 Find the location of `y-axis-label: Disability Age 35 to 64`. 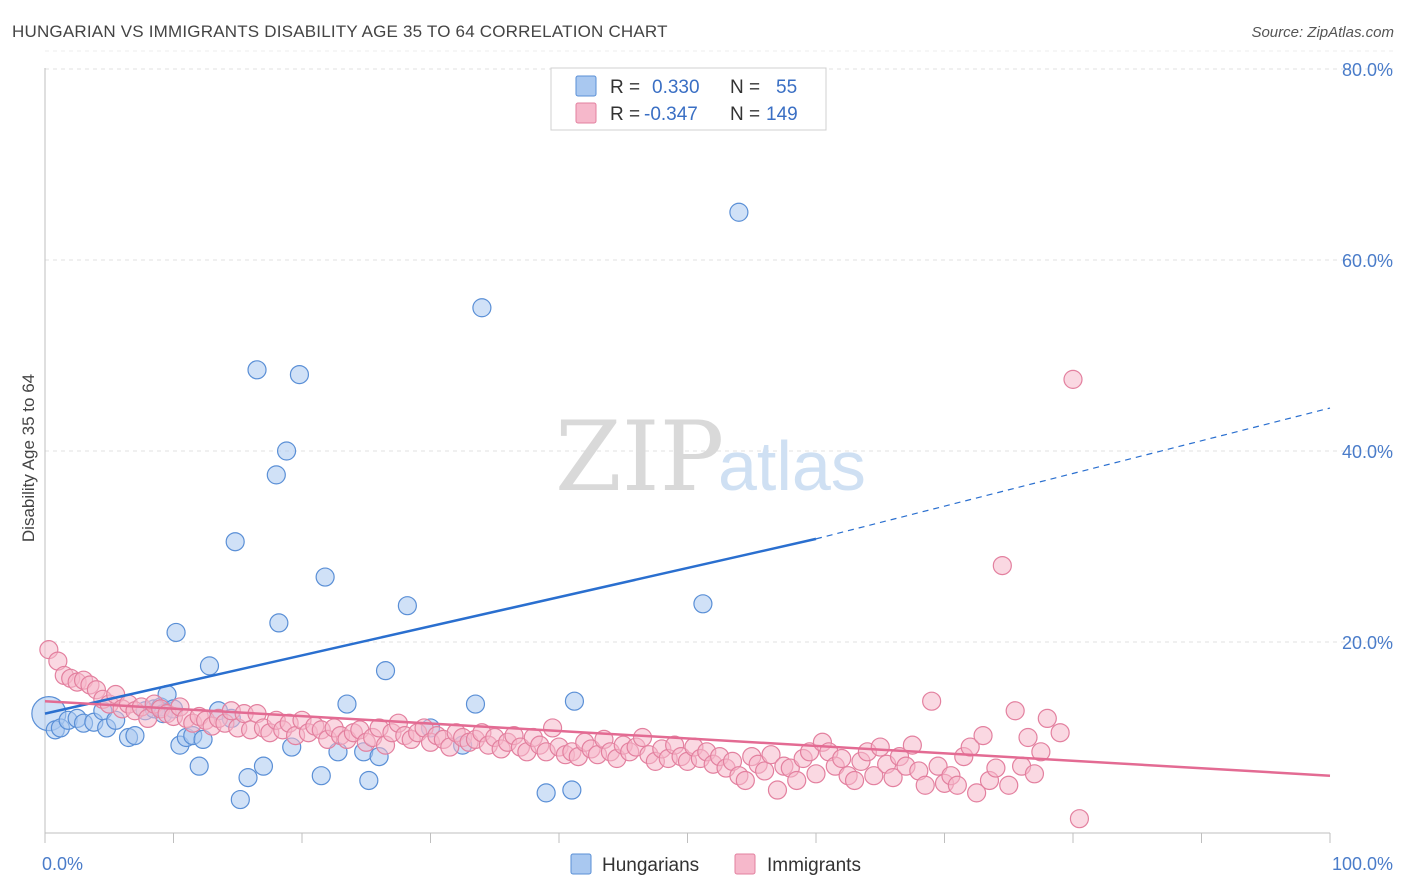

y-axis-label: Disability Age 35 to 64 is located at coordinates (28, 458).